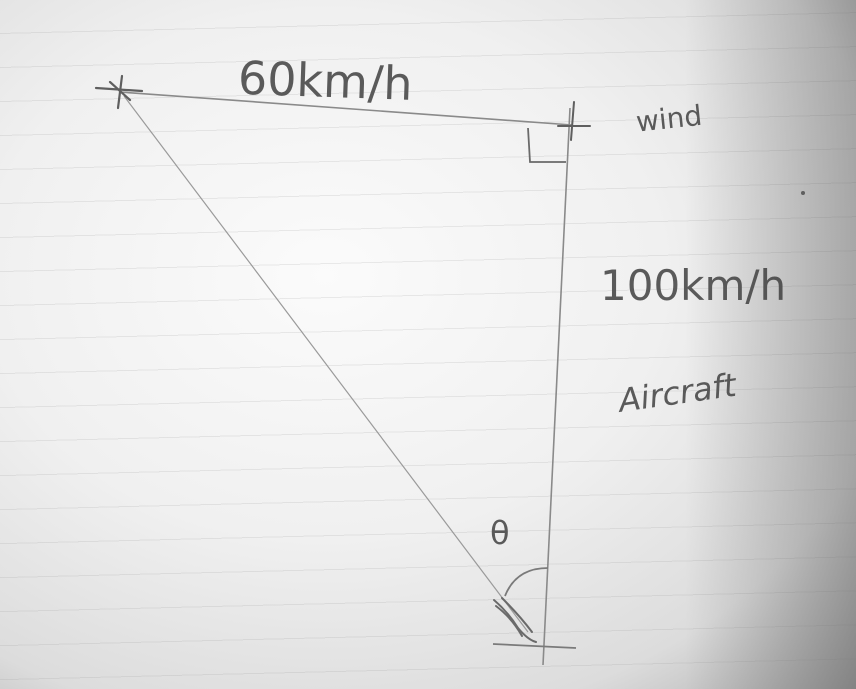 The width and height of the screenshot is (856, 689). What do you see at coordinates (677, 393) in the screenshot?
I see `aircraft-label: Aircraft` at bounding box center [677, 393].